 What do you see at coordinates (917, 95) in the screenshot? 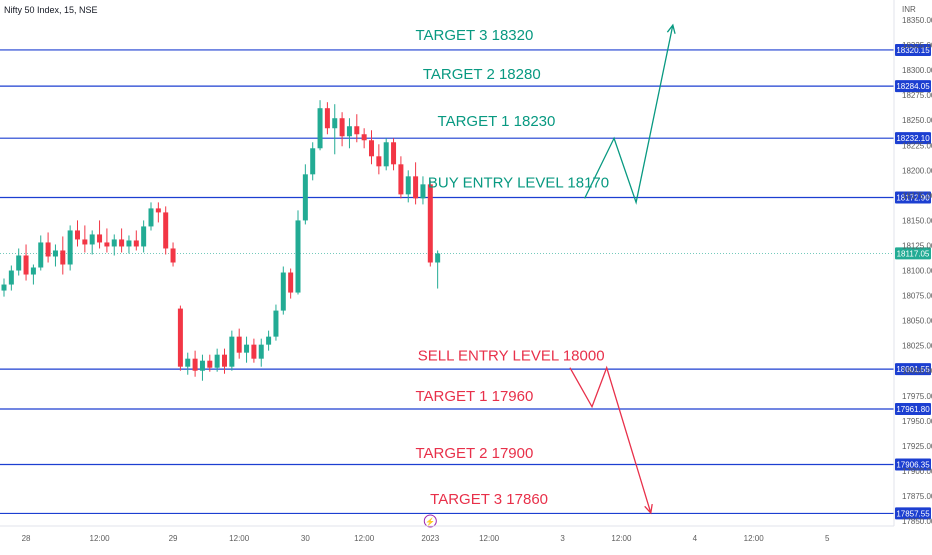
I see `y-tick-label: 18275.00` at bounding box center [917, 95].